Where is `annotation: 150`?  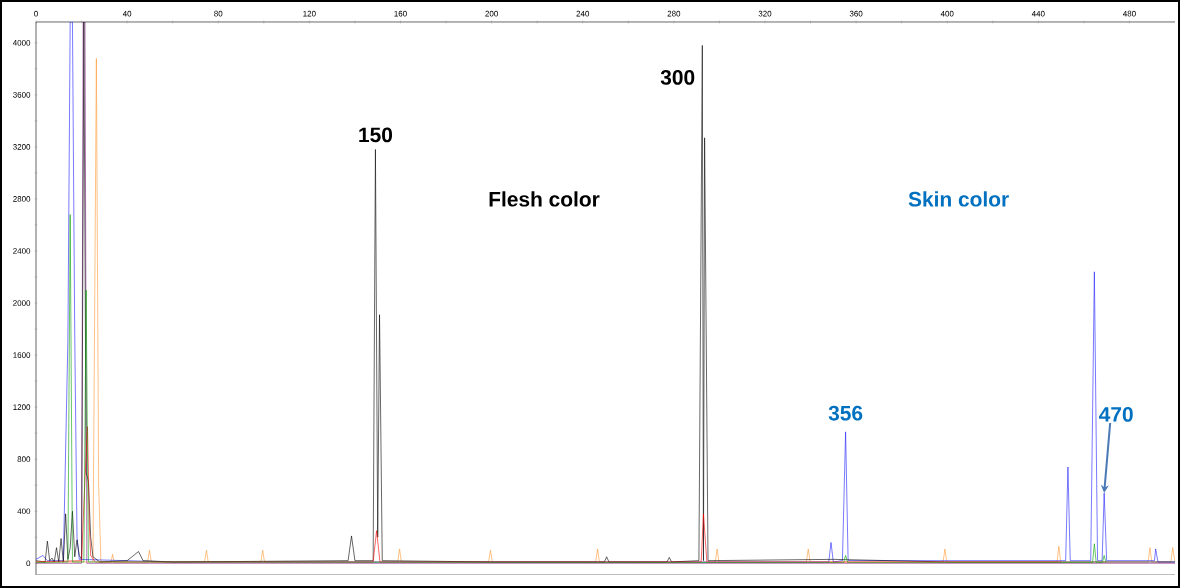
annotation: 150 is located at coordinates (376, 135).